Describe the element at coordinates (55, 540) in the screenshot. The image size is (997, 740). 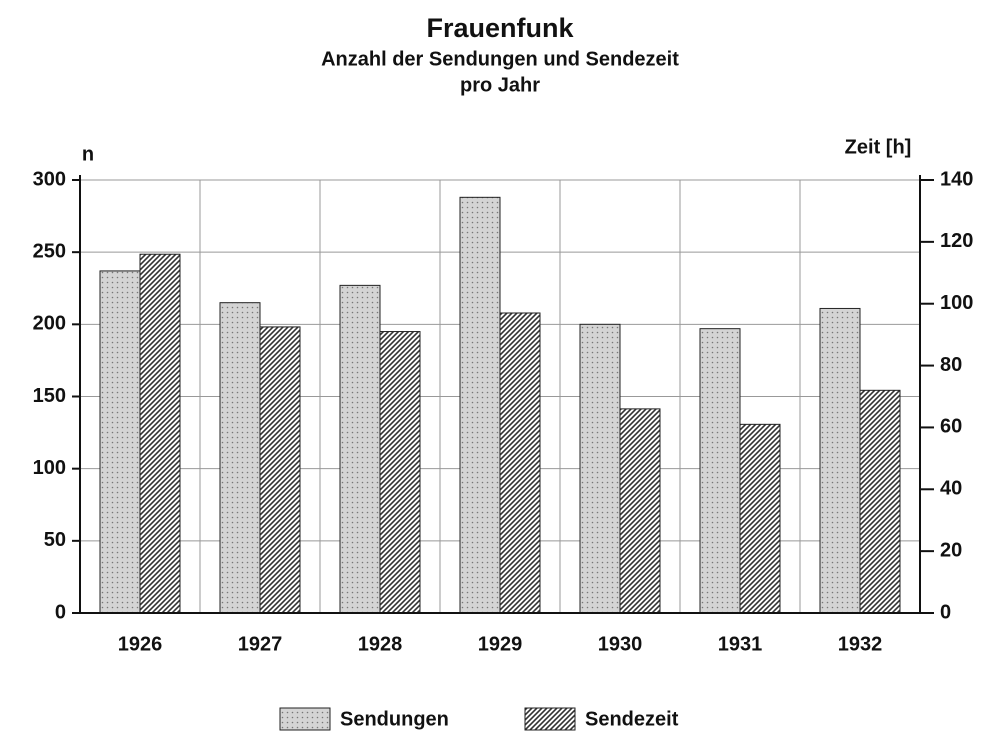
I see `y-tick-label: 50` at that location.